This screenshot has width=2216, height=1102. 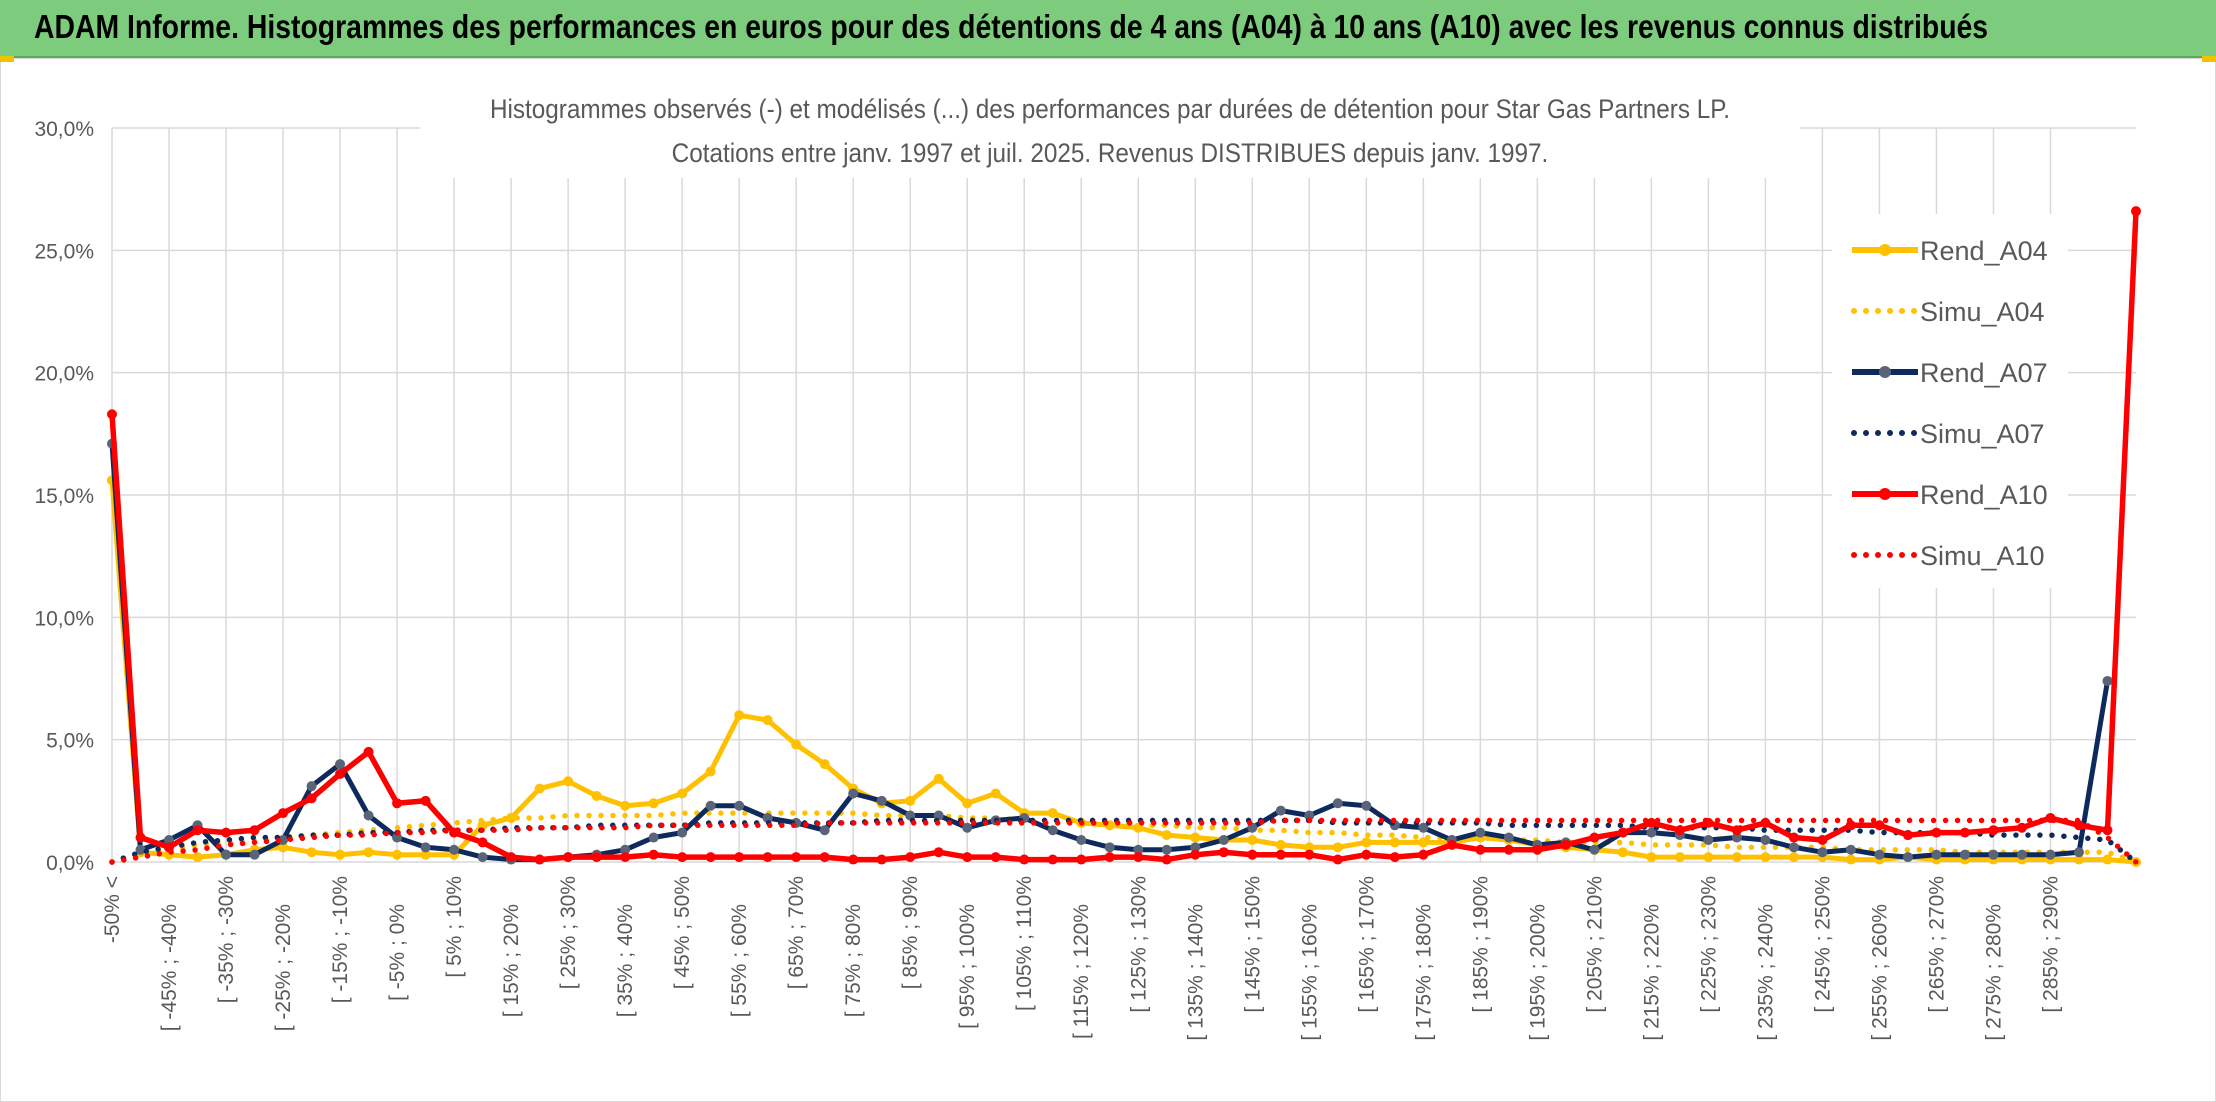 I want to click on title-backdrop, so click(x=1110, y=132).